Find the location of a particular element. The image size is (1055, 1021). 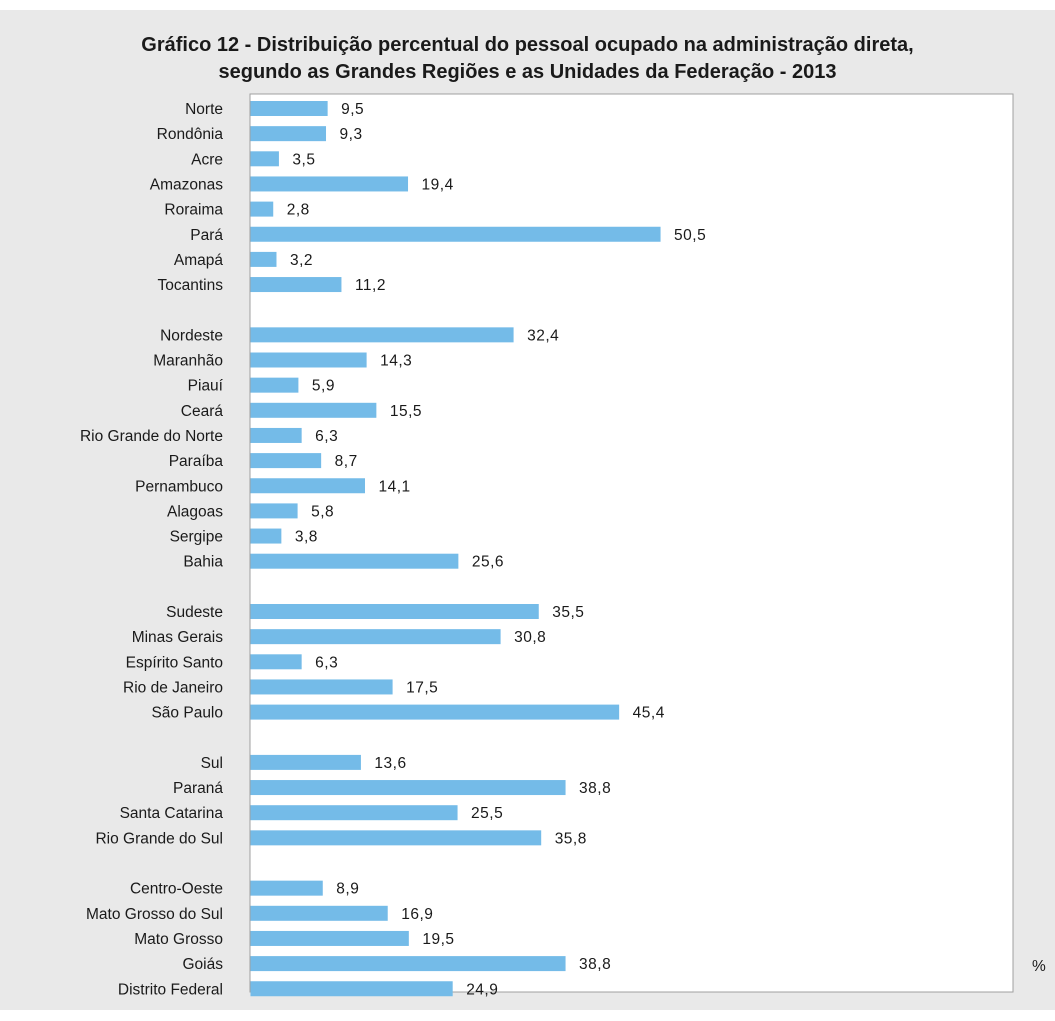

category-label: São Paulo is located at coordinates (187, 713).